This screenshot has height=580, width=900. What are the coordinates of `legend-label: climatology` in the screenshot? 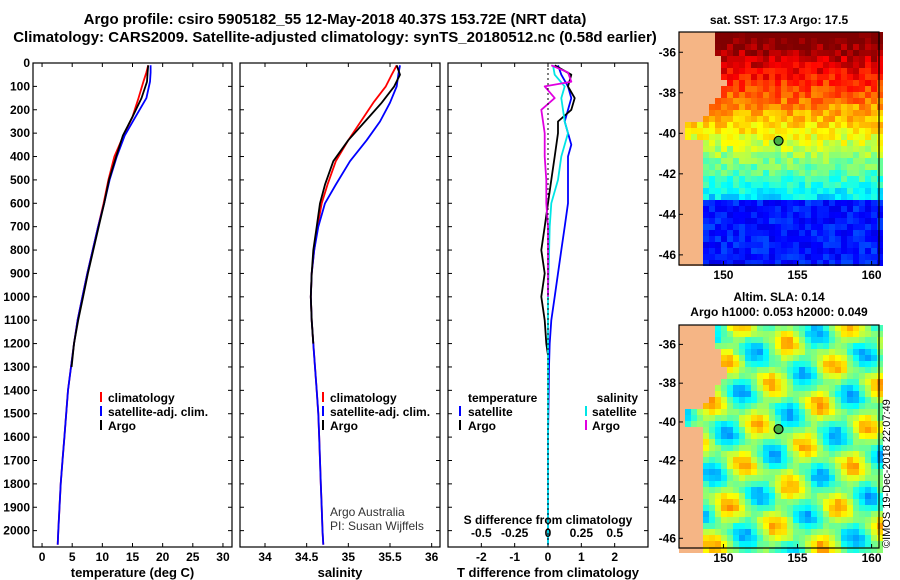 It's located at (363, 398).